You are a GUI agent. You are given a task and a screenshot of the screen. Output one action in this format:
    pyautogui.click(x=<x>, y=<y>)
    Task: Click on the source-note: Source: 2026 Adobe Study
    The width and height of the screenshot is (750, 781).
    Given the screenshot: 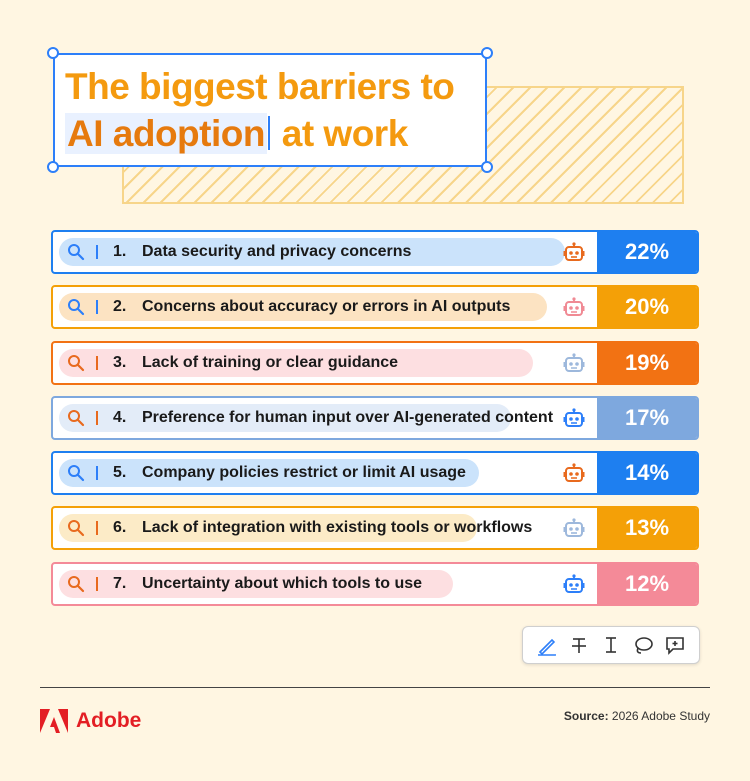 What is the action you would take?
    pyautogui.click(x=636, y=716)
    